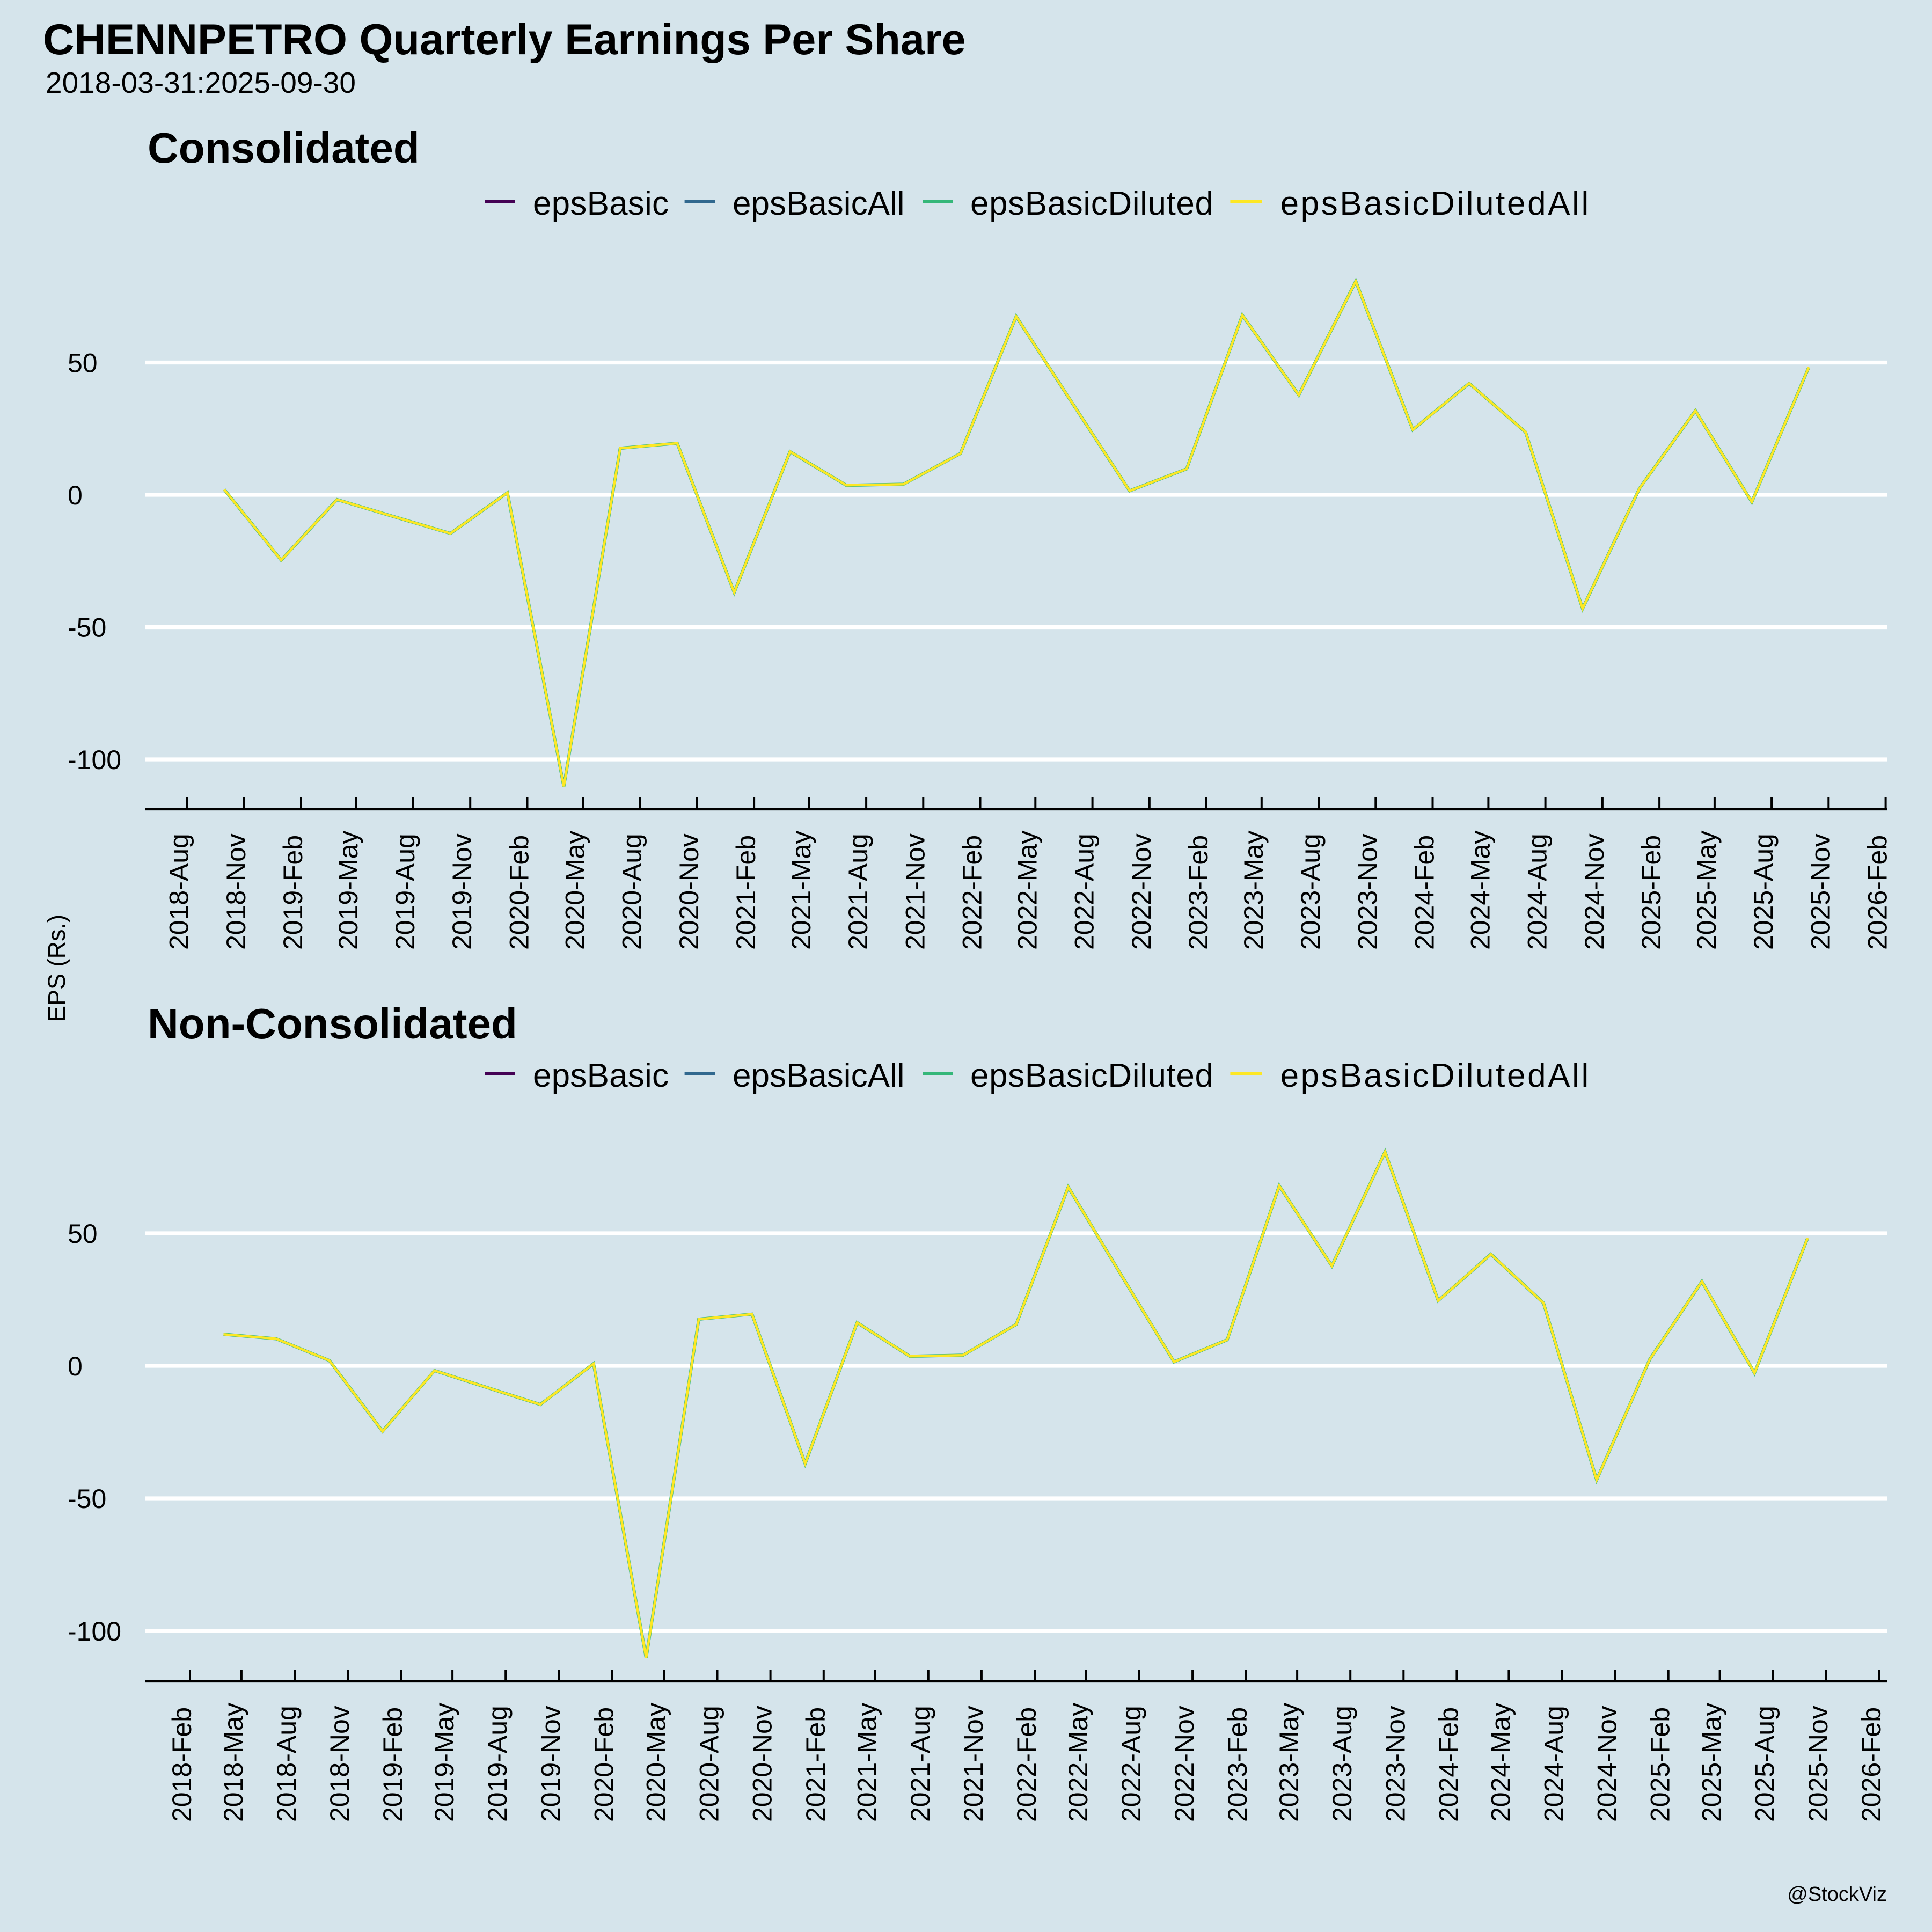  What do you see at coordinates (332, 1024) in the screenshot?
I see `svg-text: Non-Consolidated` at bounding box center [332, 1024].